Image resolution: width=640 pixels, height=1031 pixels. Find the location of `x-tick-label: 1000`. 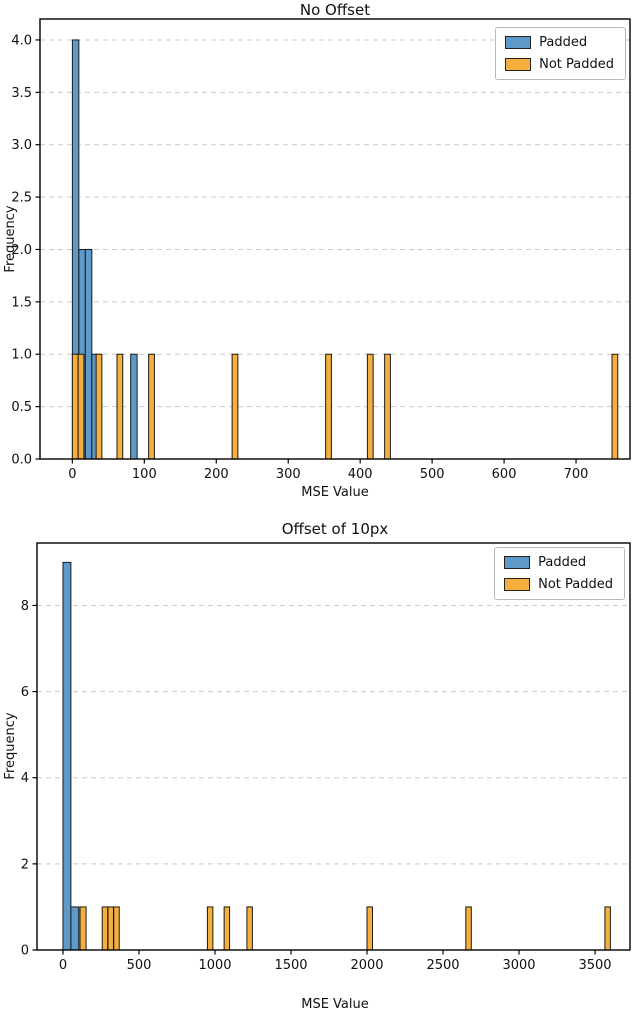

x-tick-label: 1000 is located at coordinates (214, 965).